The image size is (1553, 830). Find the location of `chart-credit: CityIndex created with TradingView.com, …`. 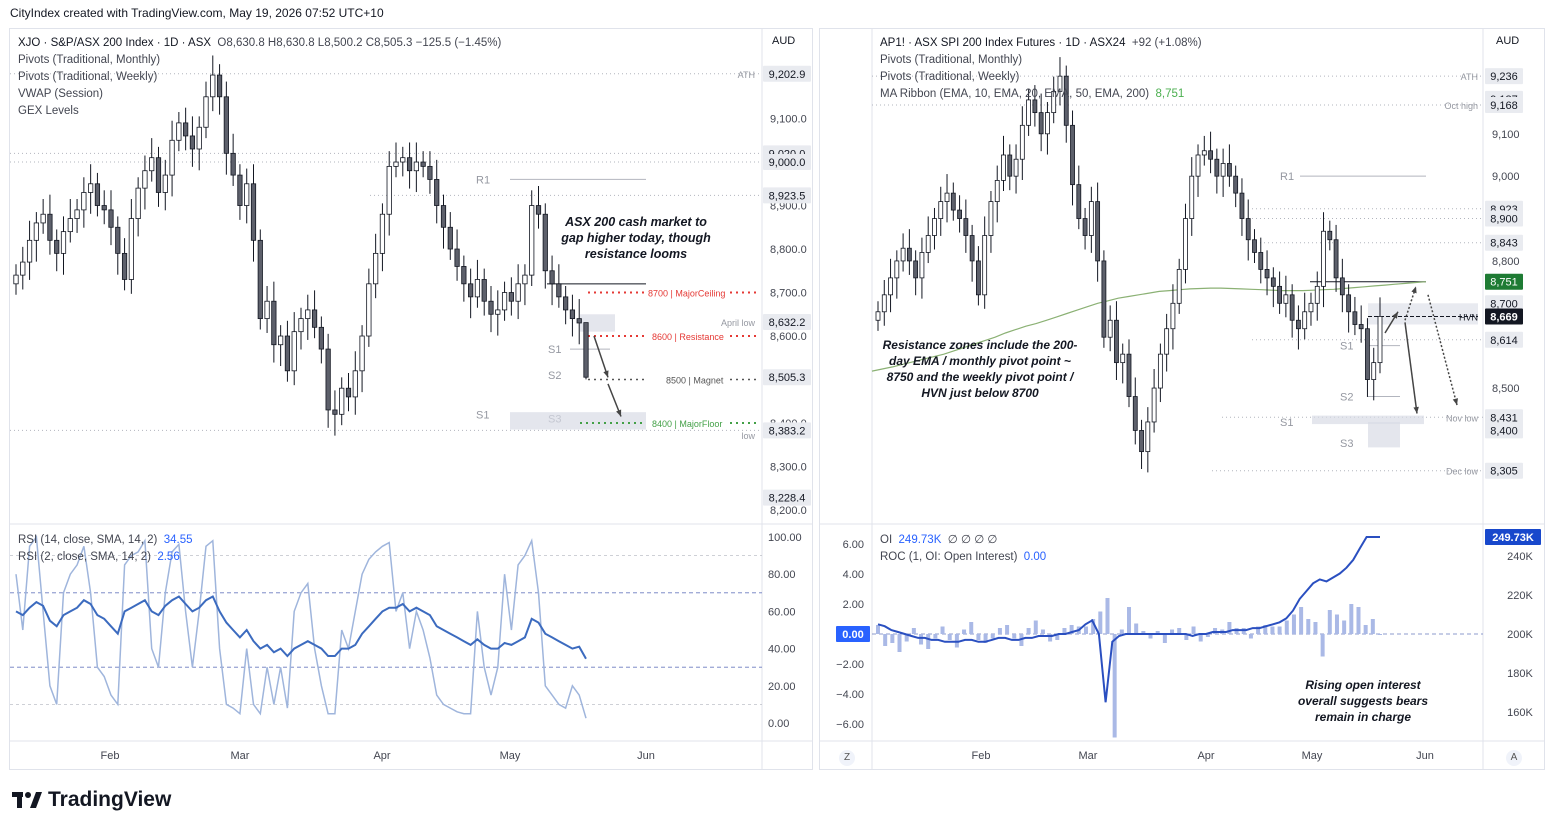

chart-credit: CityIndex created with TradingView.com, … is located at coordinates (197, 13).